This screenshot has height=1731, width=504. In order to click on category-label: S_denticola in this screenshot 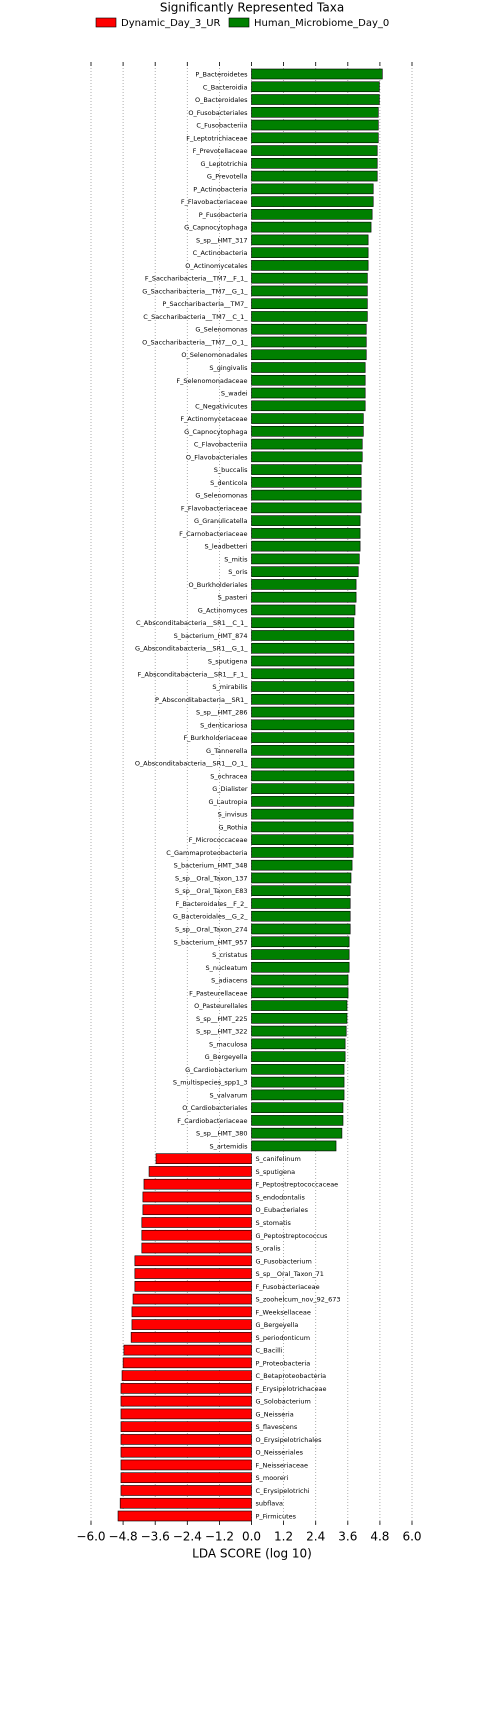, I will do `click(228, 483)`.